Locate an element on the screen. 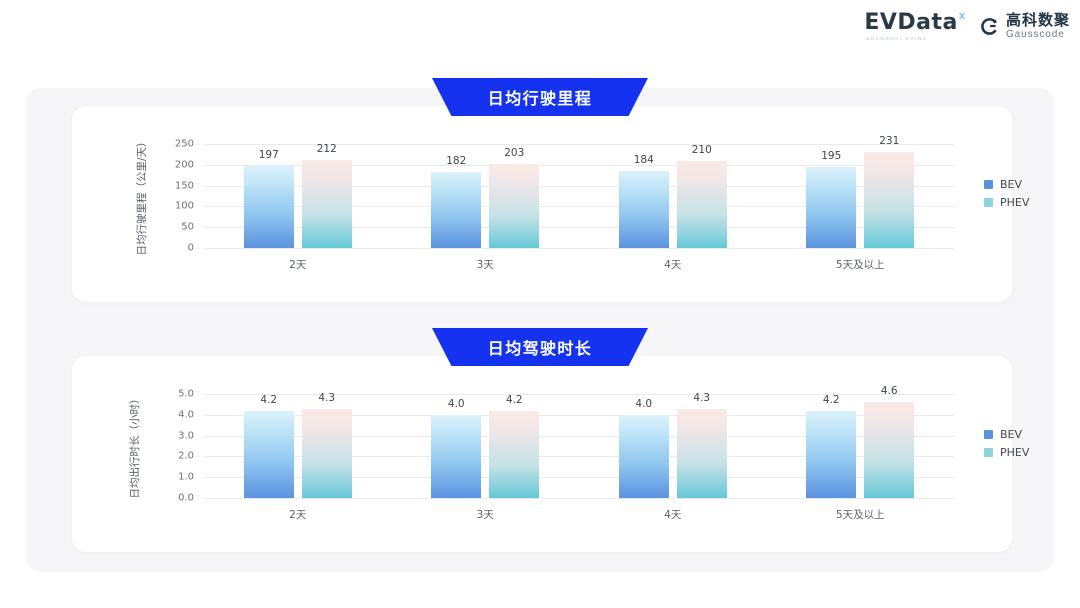  bar-bev: 184 is located at coordinates (643, 201).